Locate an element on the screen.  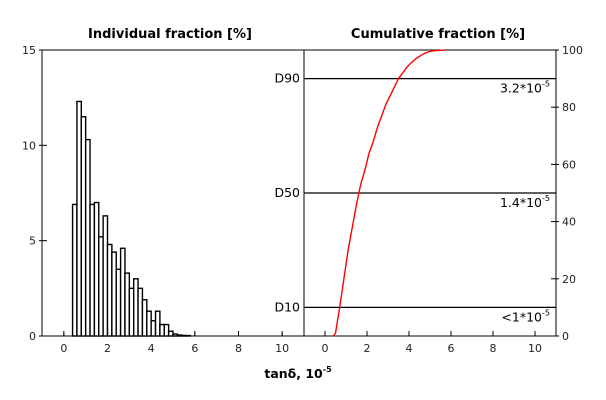
marker-label-d50: D50 is located at coordinates (287, 192).